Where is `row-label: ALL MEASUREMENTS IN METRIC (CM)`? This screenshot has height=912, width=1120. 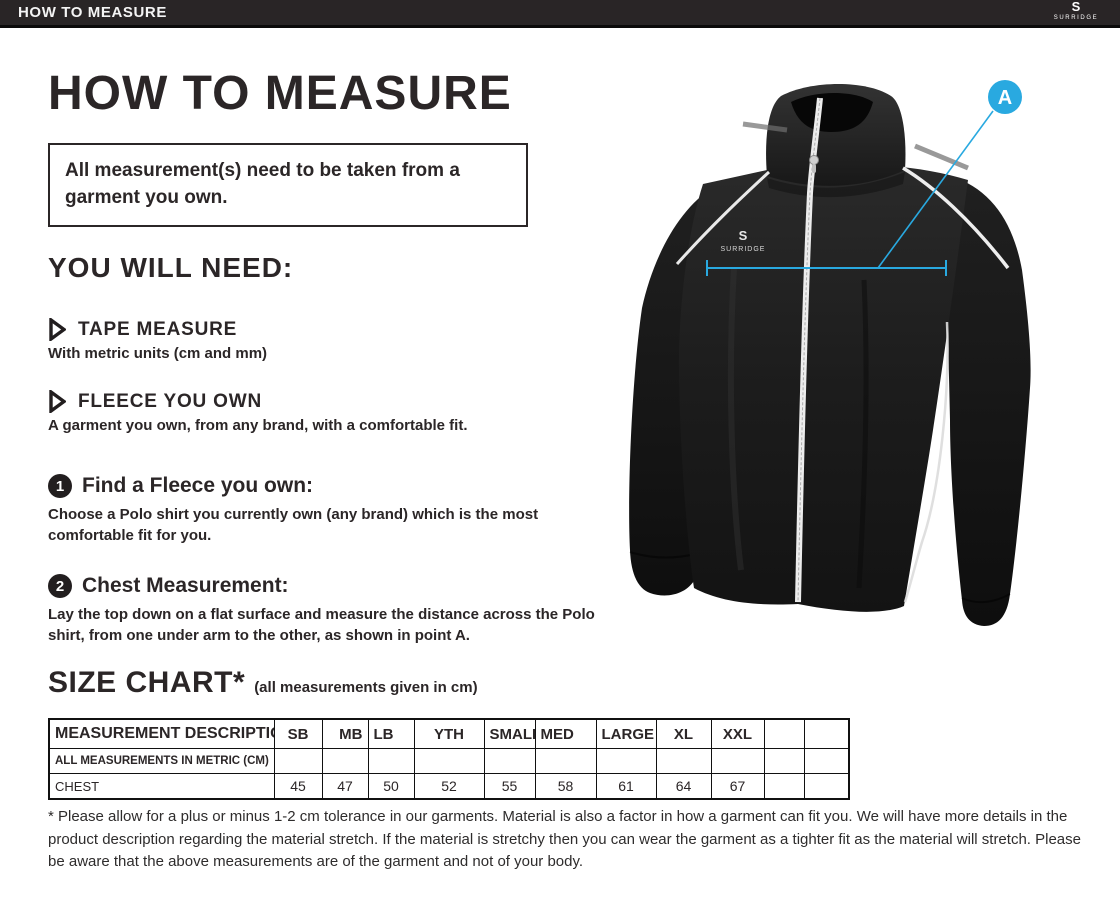 row-label: ALL MEASUREMENTS IN METRIC (CM) is located at coordinates (161, 761).